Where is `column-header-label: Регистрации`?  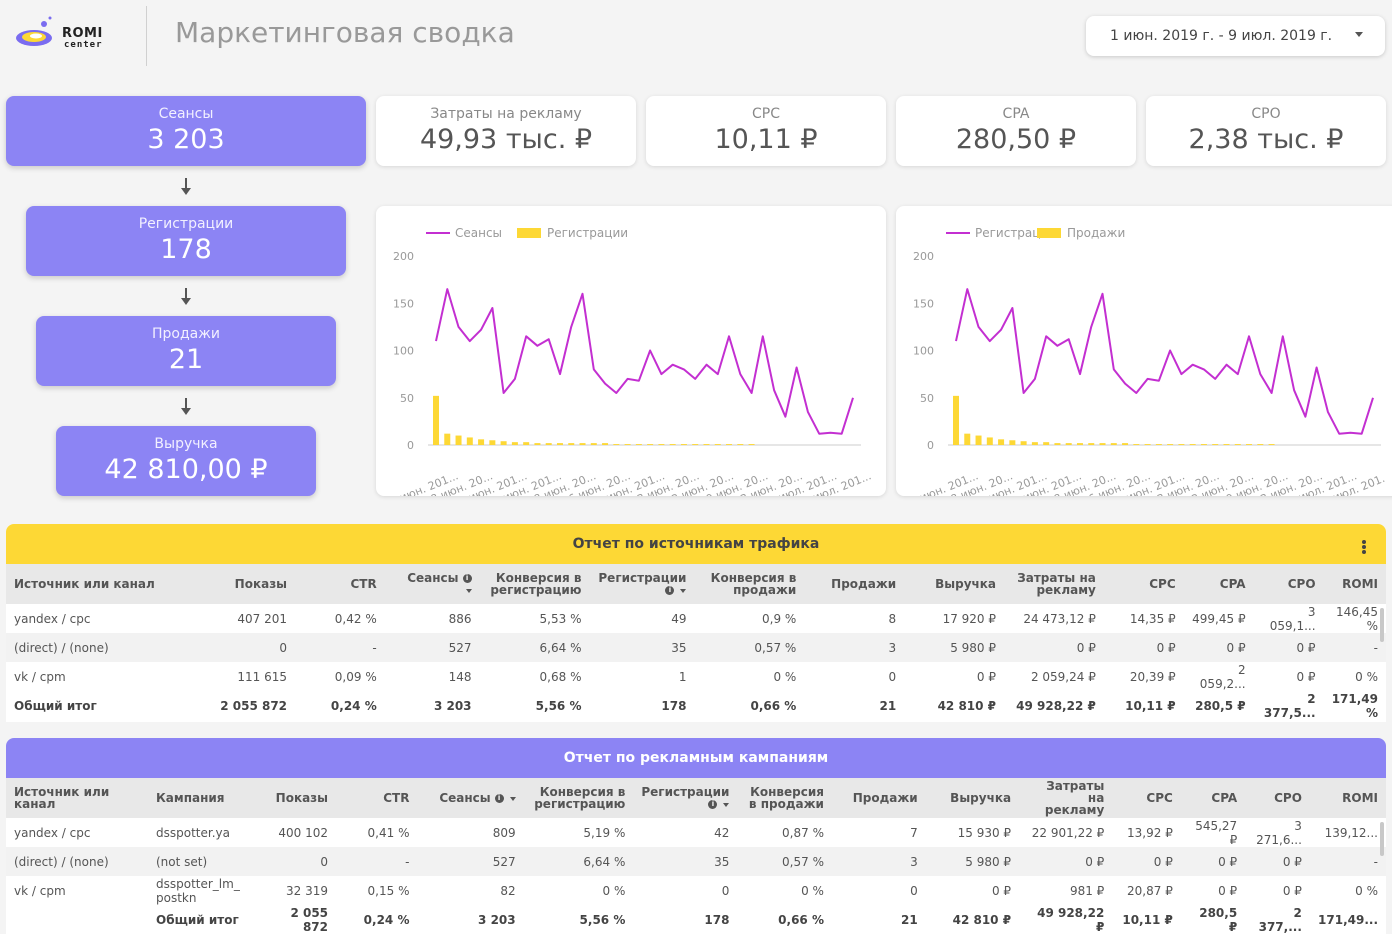
column-header-label: Регистрации is located at coordinates (642, 578).